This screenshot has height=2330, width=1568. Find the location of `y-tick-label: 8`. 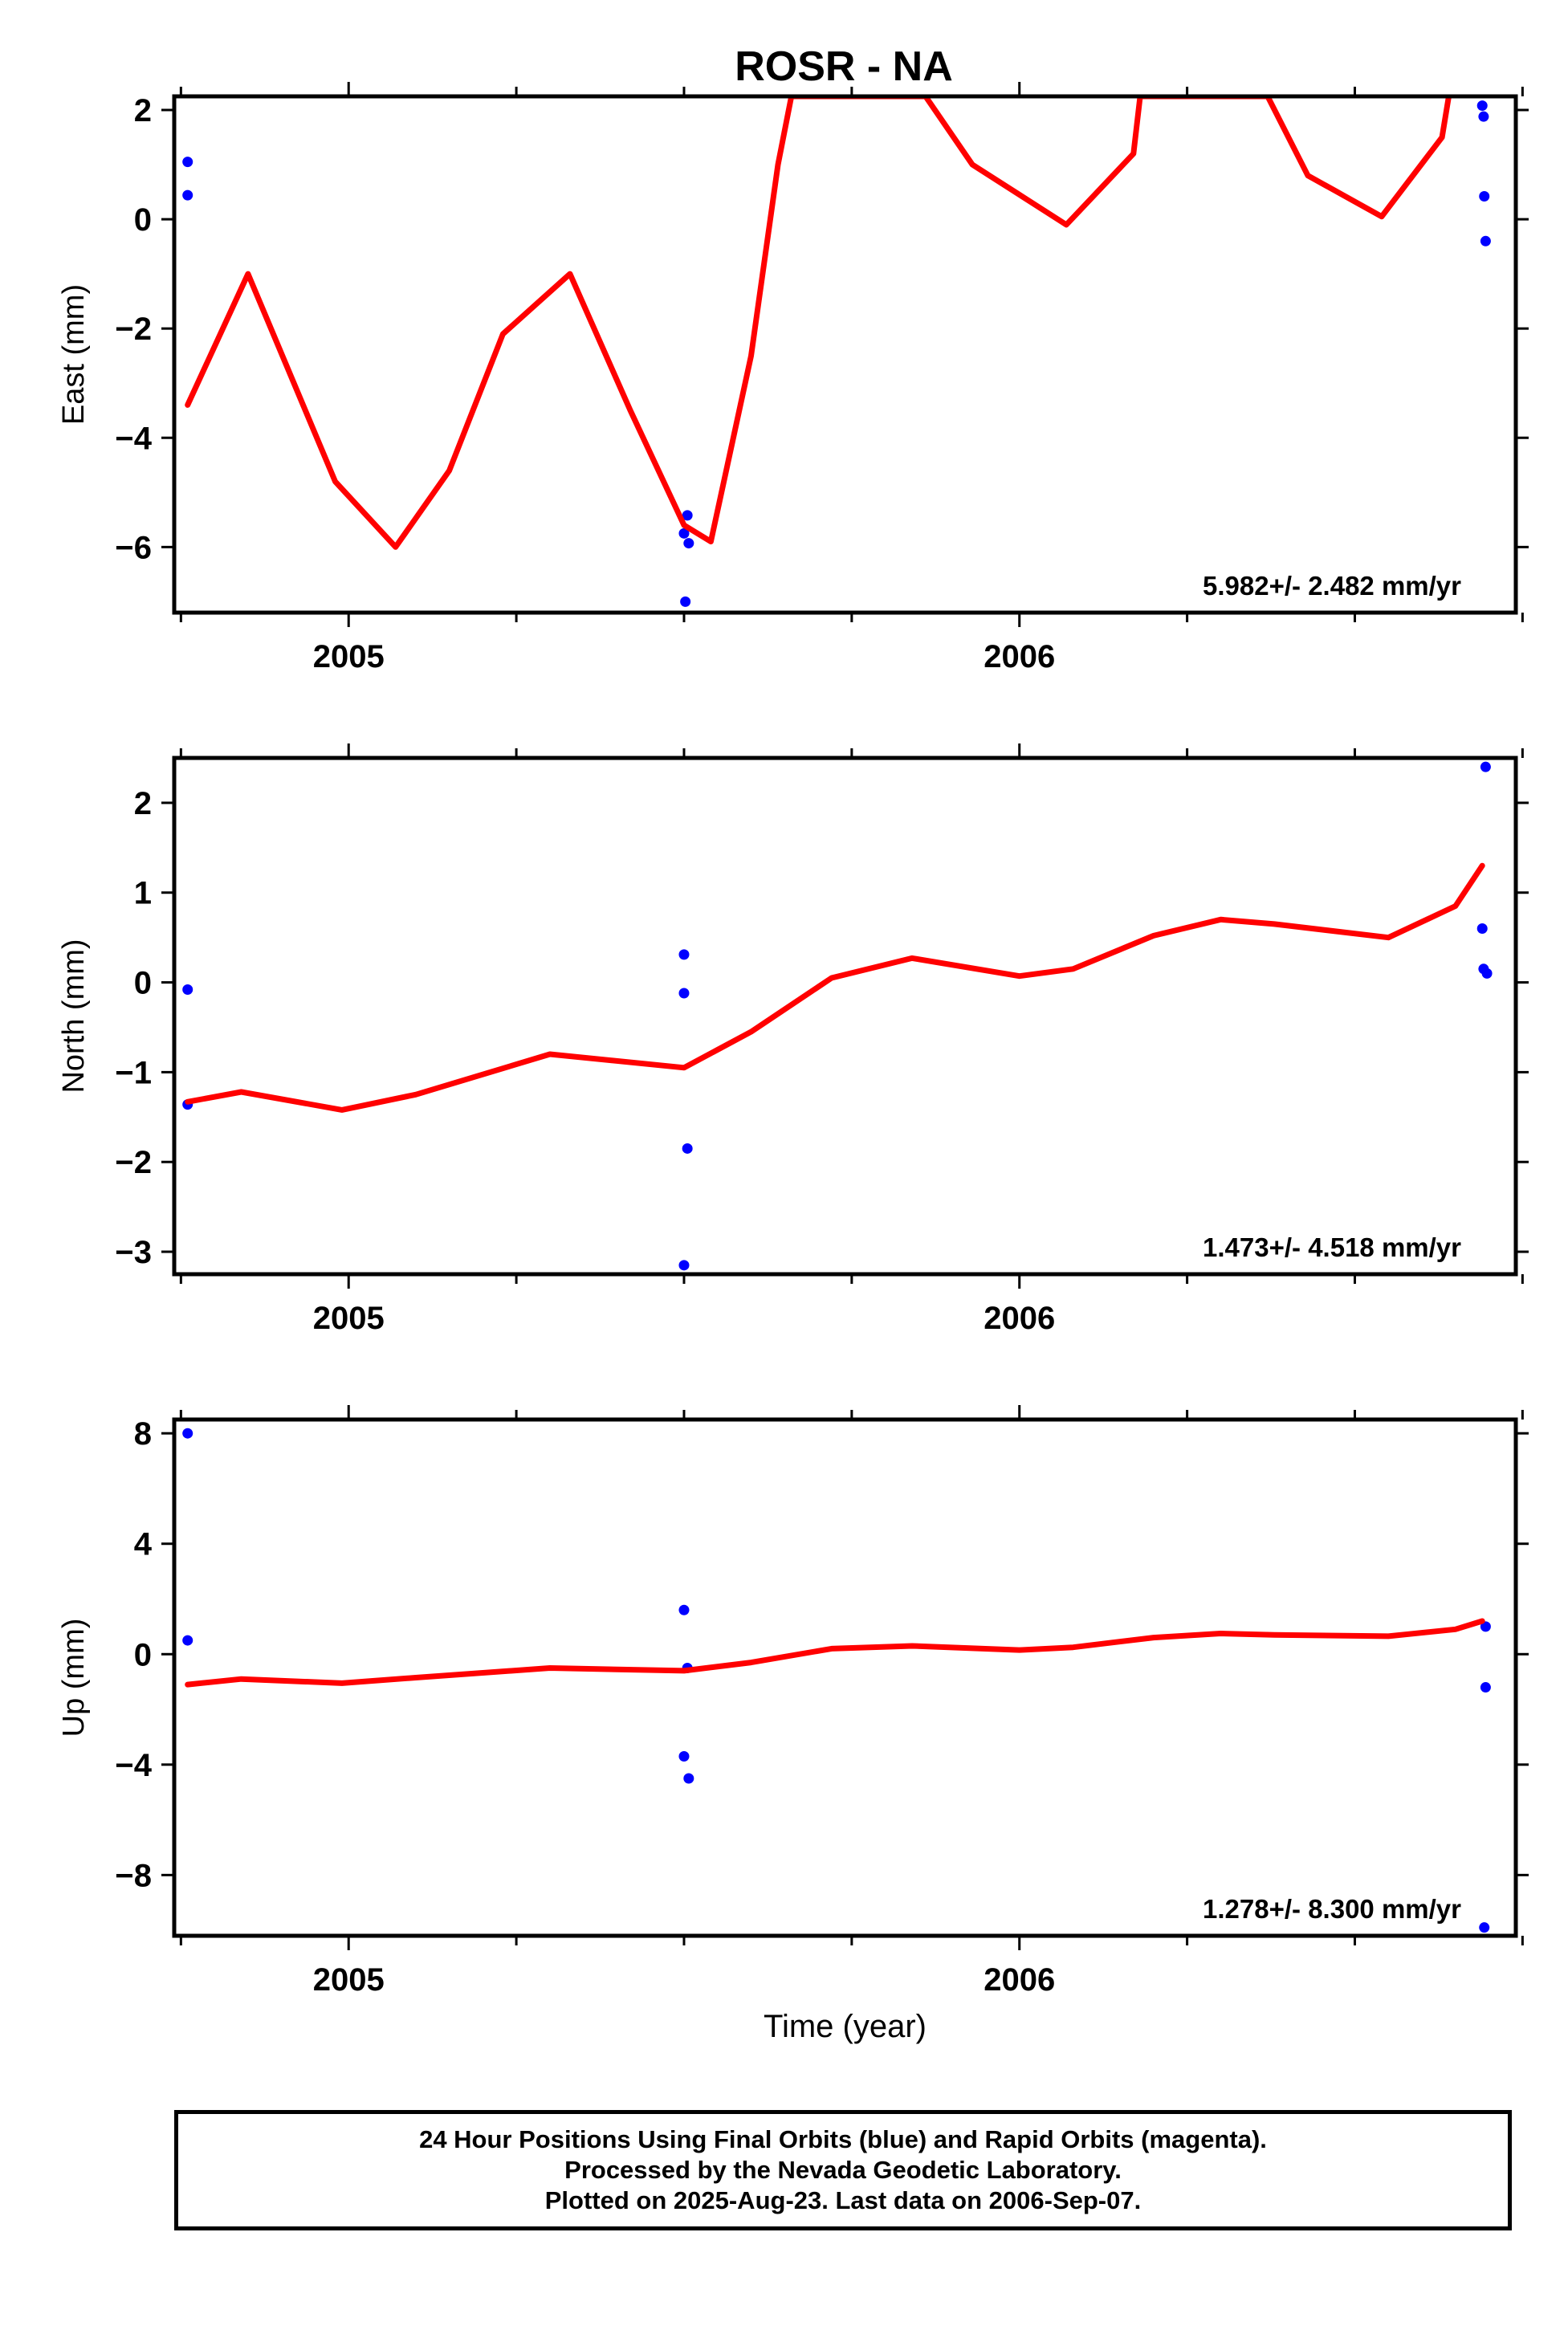

y-tick-label: 8 is located at coordinates (143, 1434).